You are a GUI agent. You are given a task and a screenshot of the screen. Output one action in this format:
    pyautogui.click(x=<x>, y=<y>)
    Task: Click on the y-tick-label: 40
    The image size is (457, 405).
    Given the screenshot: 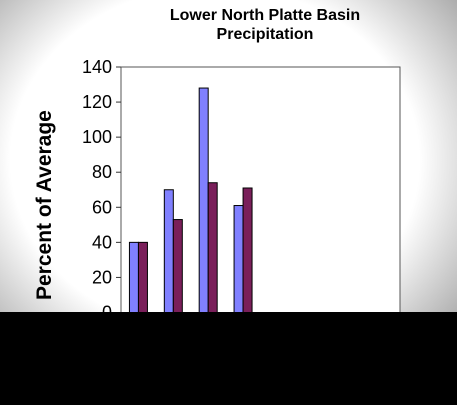 What is the action you would take?
    pyautogui.click(x=102, y=242)
    